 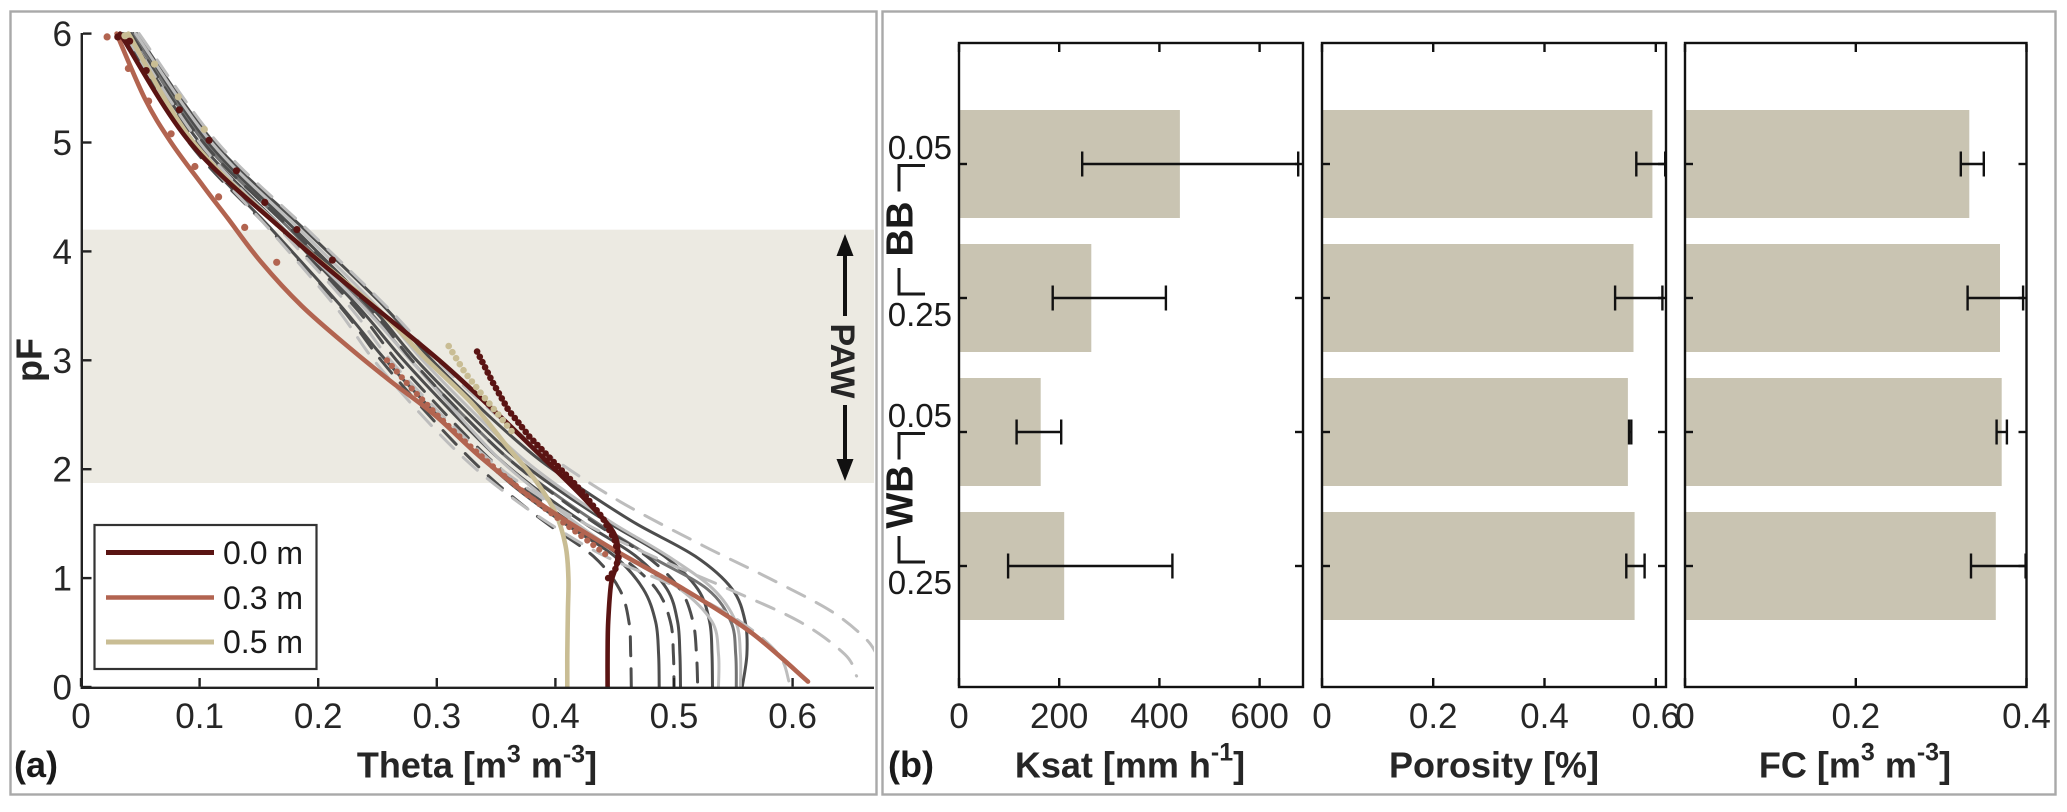 What do you see at coordinates (901, 496) in the screenshot?
I see `svg-text: WB` at bounding box center [901, 496].